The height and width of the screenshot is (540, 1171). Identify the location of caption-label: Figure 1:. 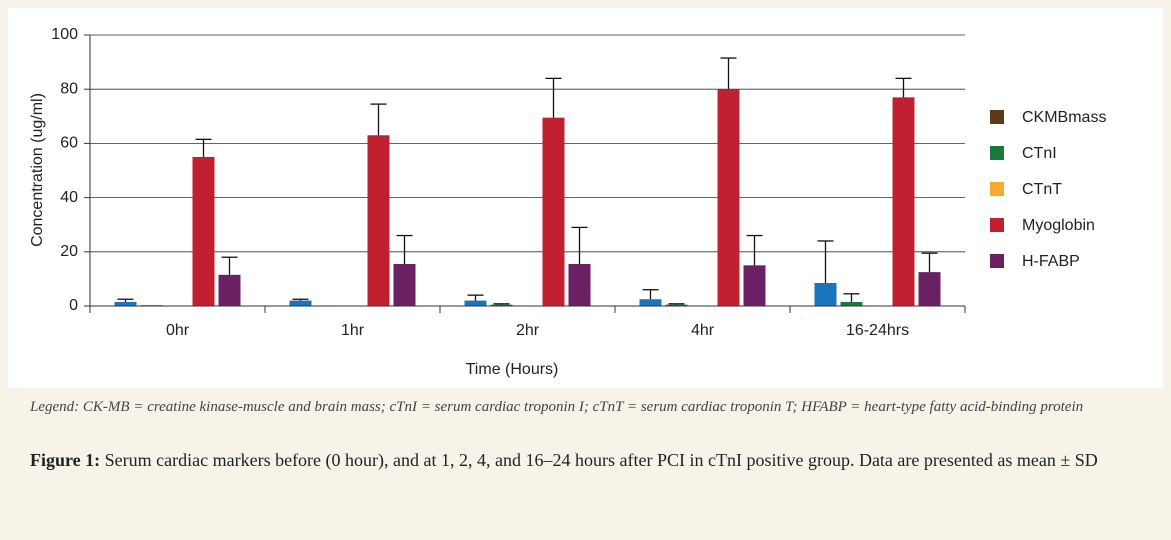
(65, 460).